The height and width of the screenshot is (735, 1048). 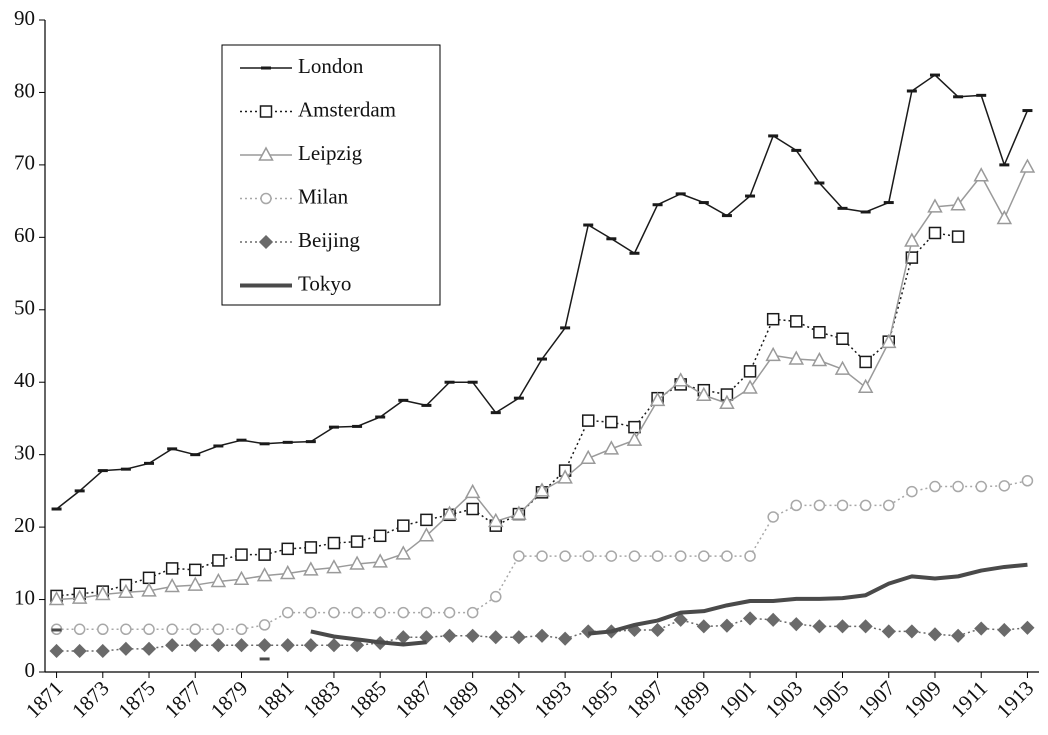 I want to click on y-tick-label: 90, so click(x=24, y=18).